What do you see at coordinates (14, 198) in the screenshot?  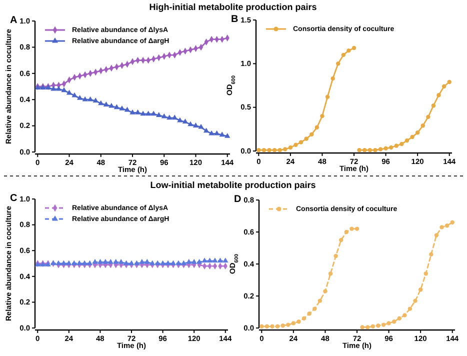 I see `text: C` at bounding box center [14, 198].